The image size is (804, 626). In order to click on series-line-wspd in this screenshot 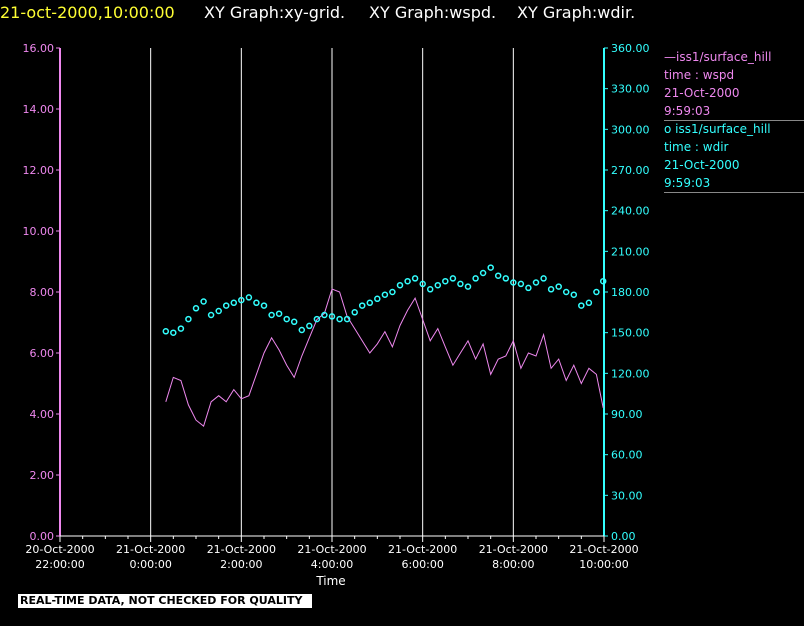, I will do `click(384, 358)`.